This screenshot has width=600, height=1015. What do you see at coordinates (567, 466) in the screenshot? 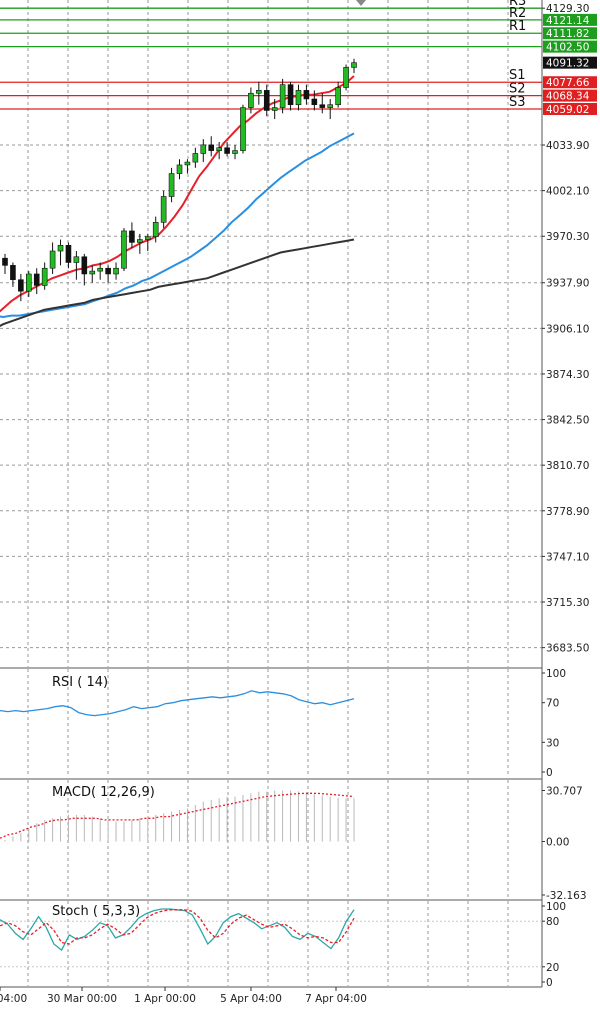
I see `price-tick-label: 3810.70` at bounding box center [567, 466].